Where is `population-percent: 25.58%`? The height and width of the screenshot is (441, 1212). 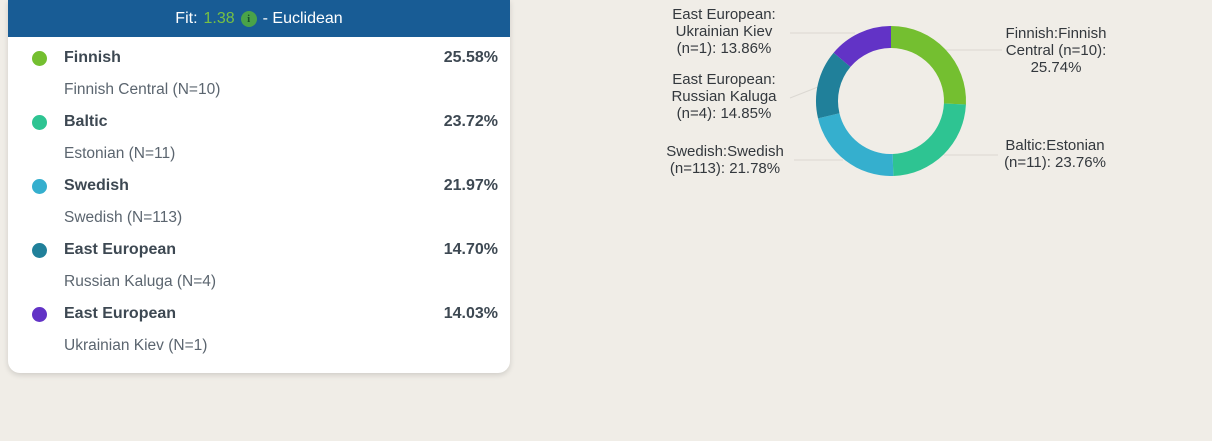 population-percent: 25.58% is located at coordinates (470, 57).